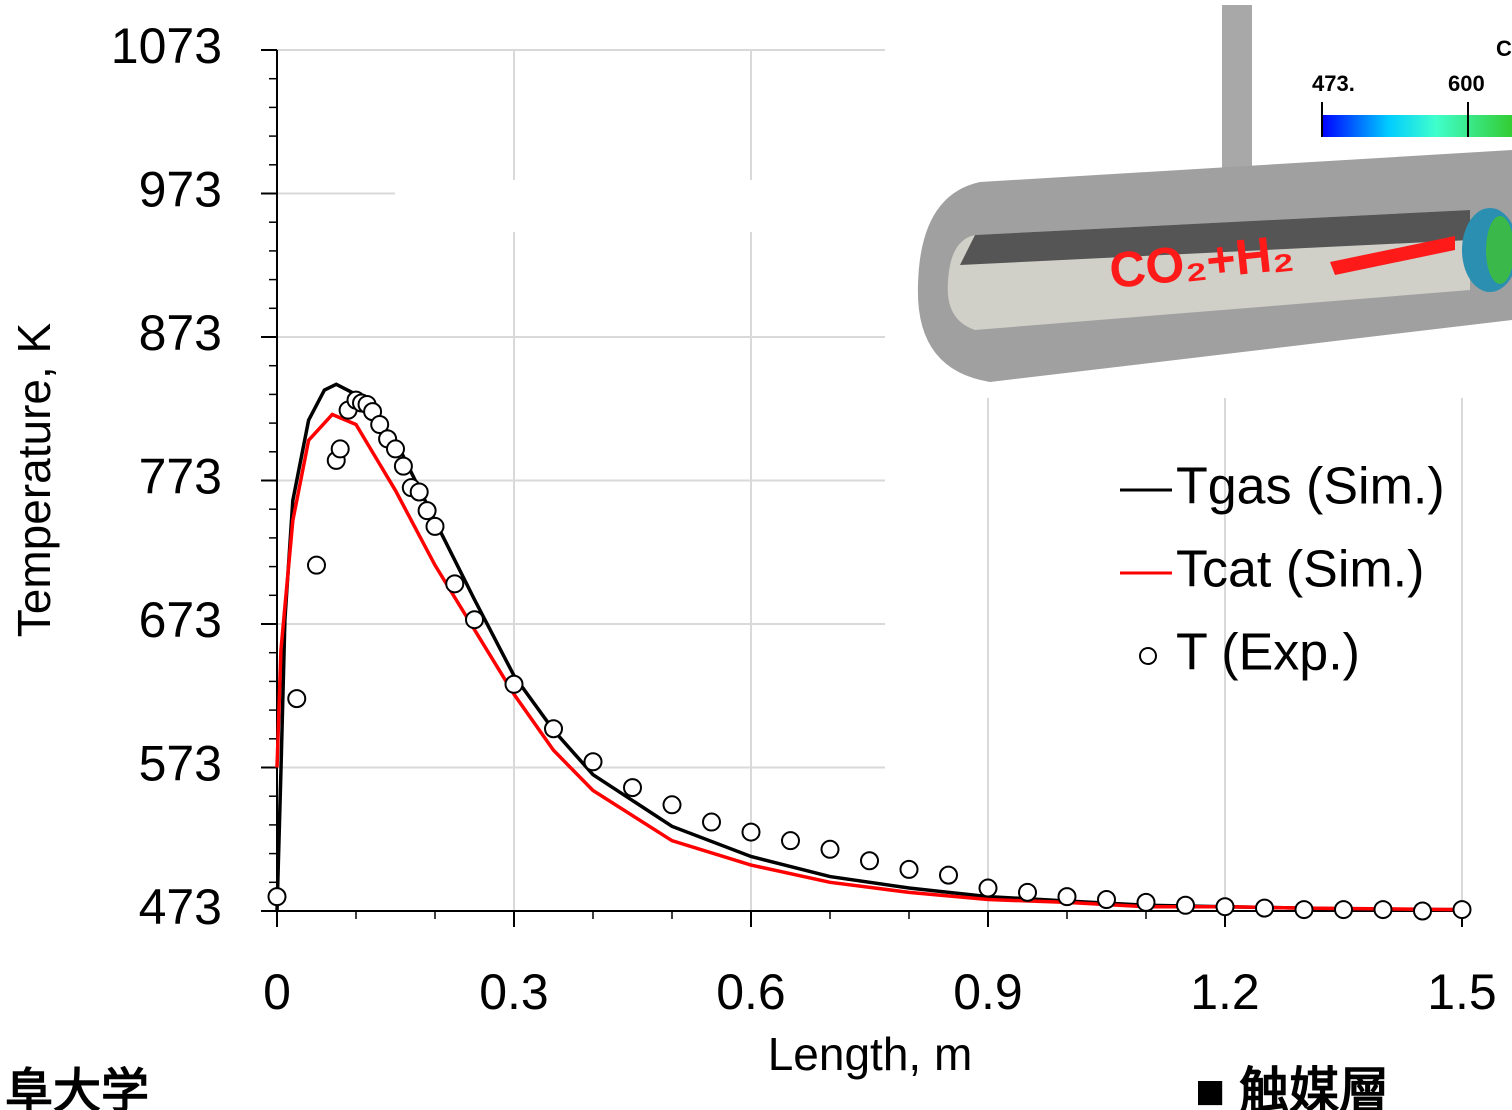  I want to click on x-tick-label: 1.5, so click(1462, 992).